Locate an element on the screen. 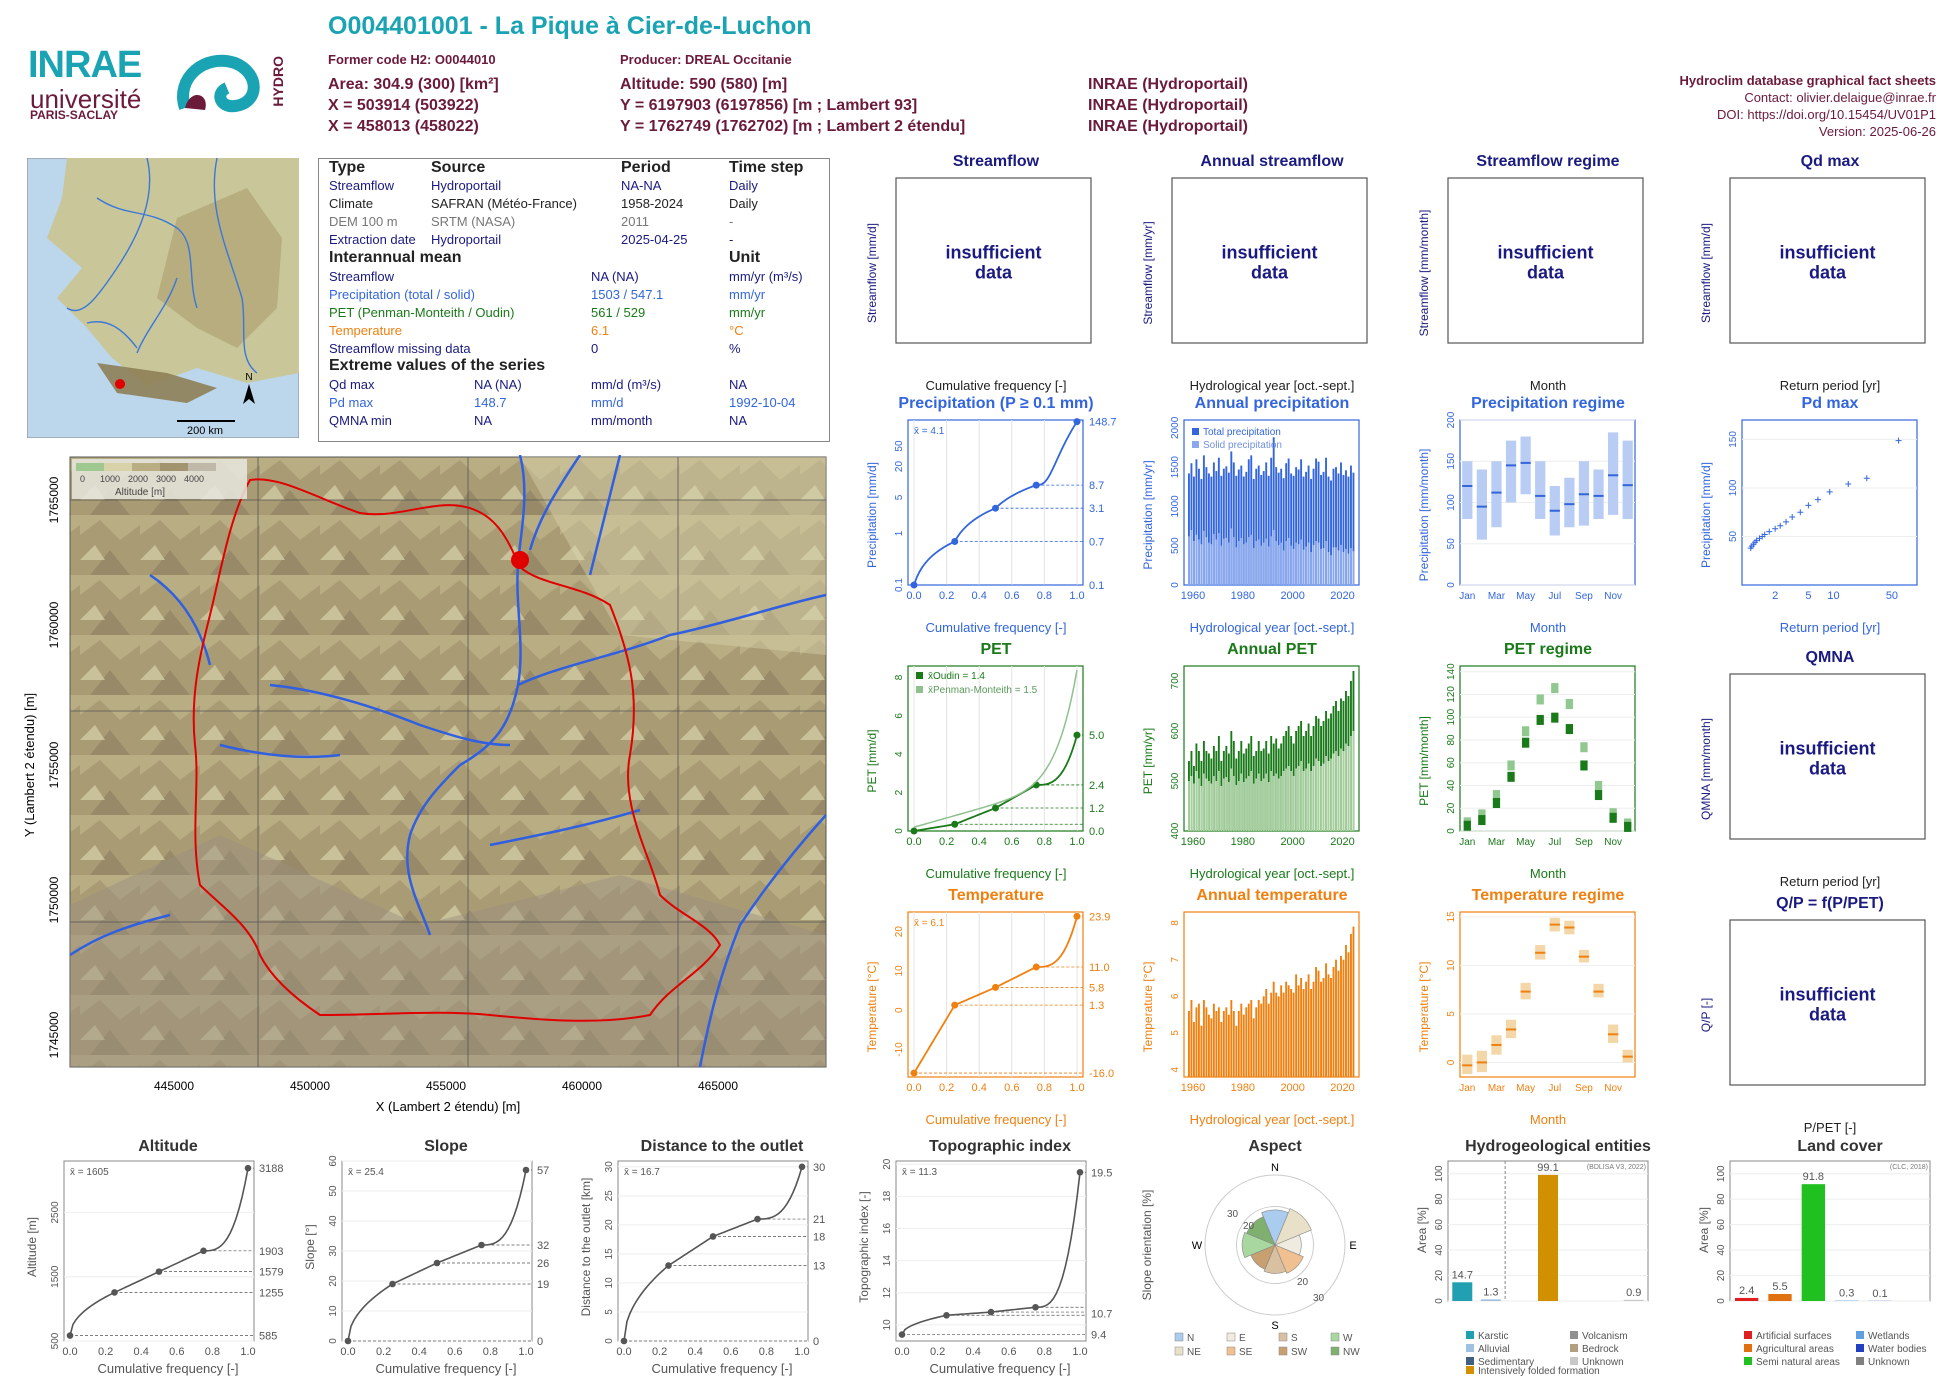  pet_regime-ytick: 80 is located at coordinates (1451, 740).